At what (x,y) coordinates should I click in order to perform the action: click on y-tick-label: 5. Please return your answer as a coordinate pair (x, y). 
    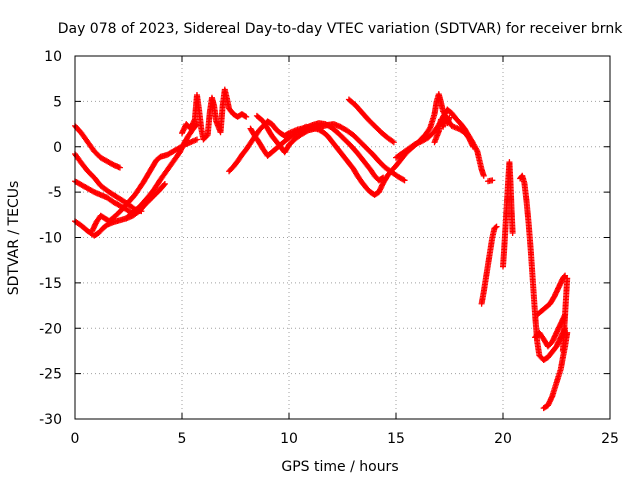
    Looking at the image, I should click on (57, 102).